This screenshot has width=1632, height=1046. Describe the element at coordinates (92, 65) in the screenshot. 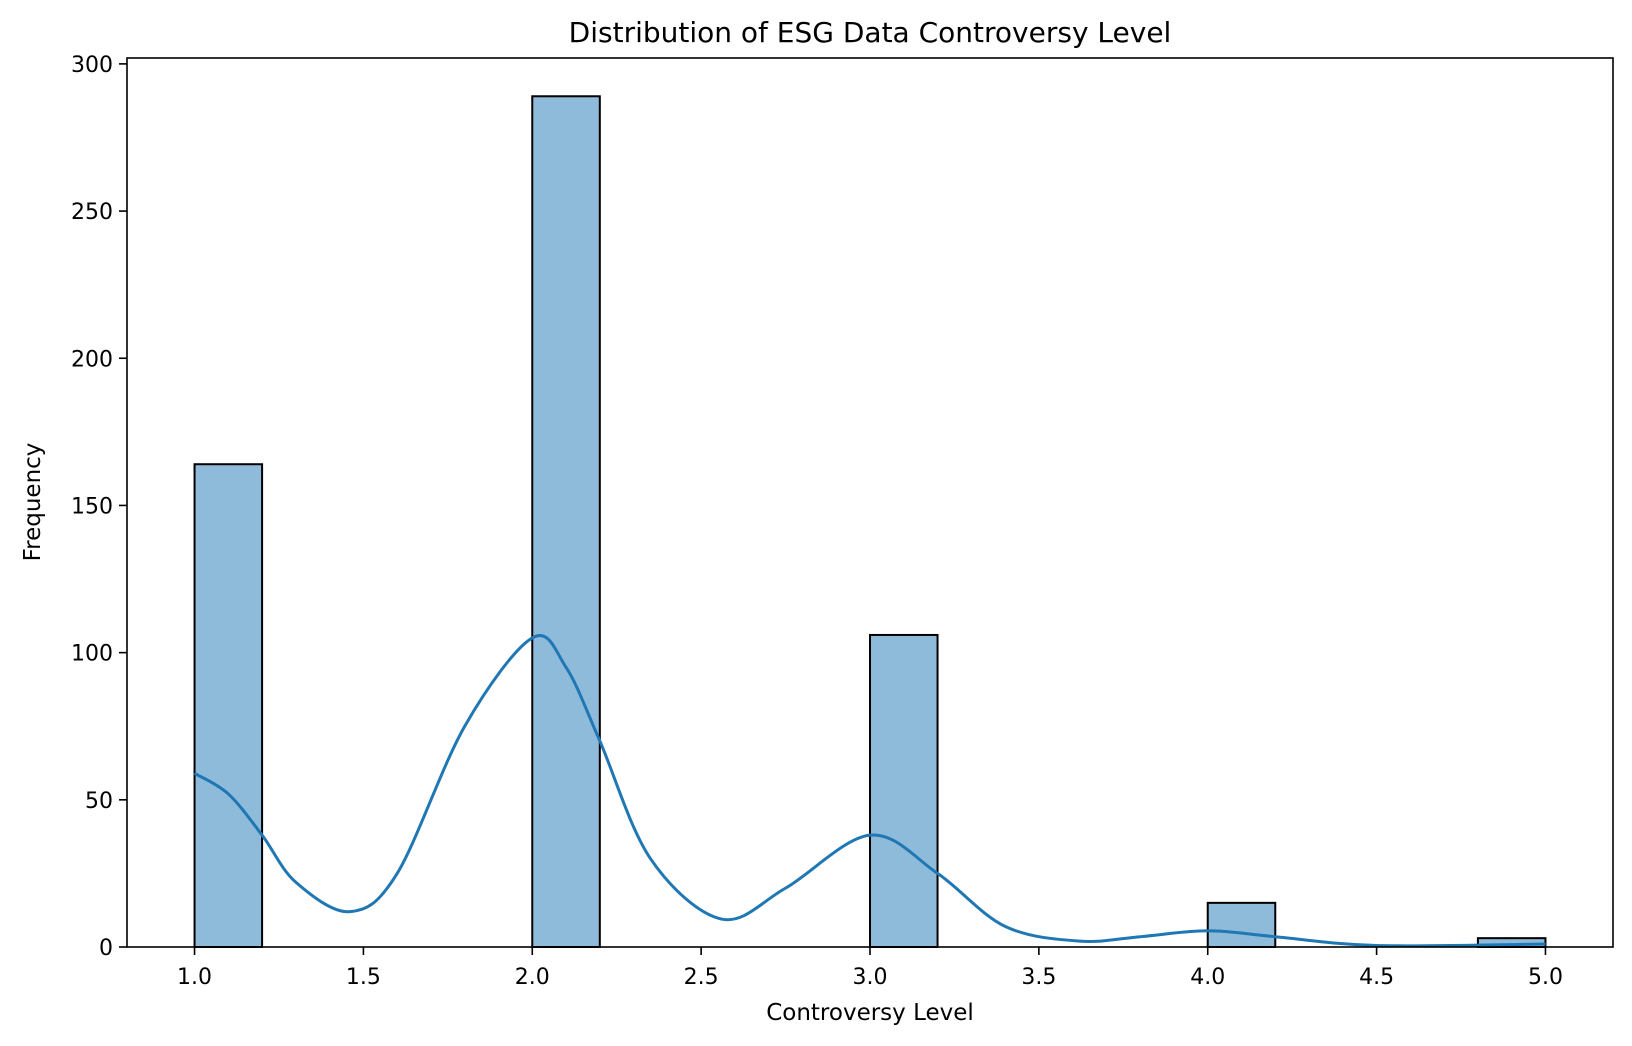

I see `y-tick-label: 300` at that location.